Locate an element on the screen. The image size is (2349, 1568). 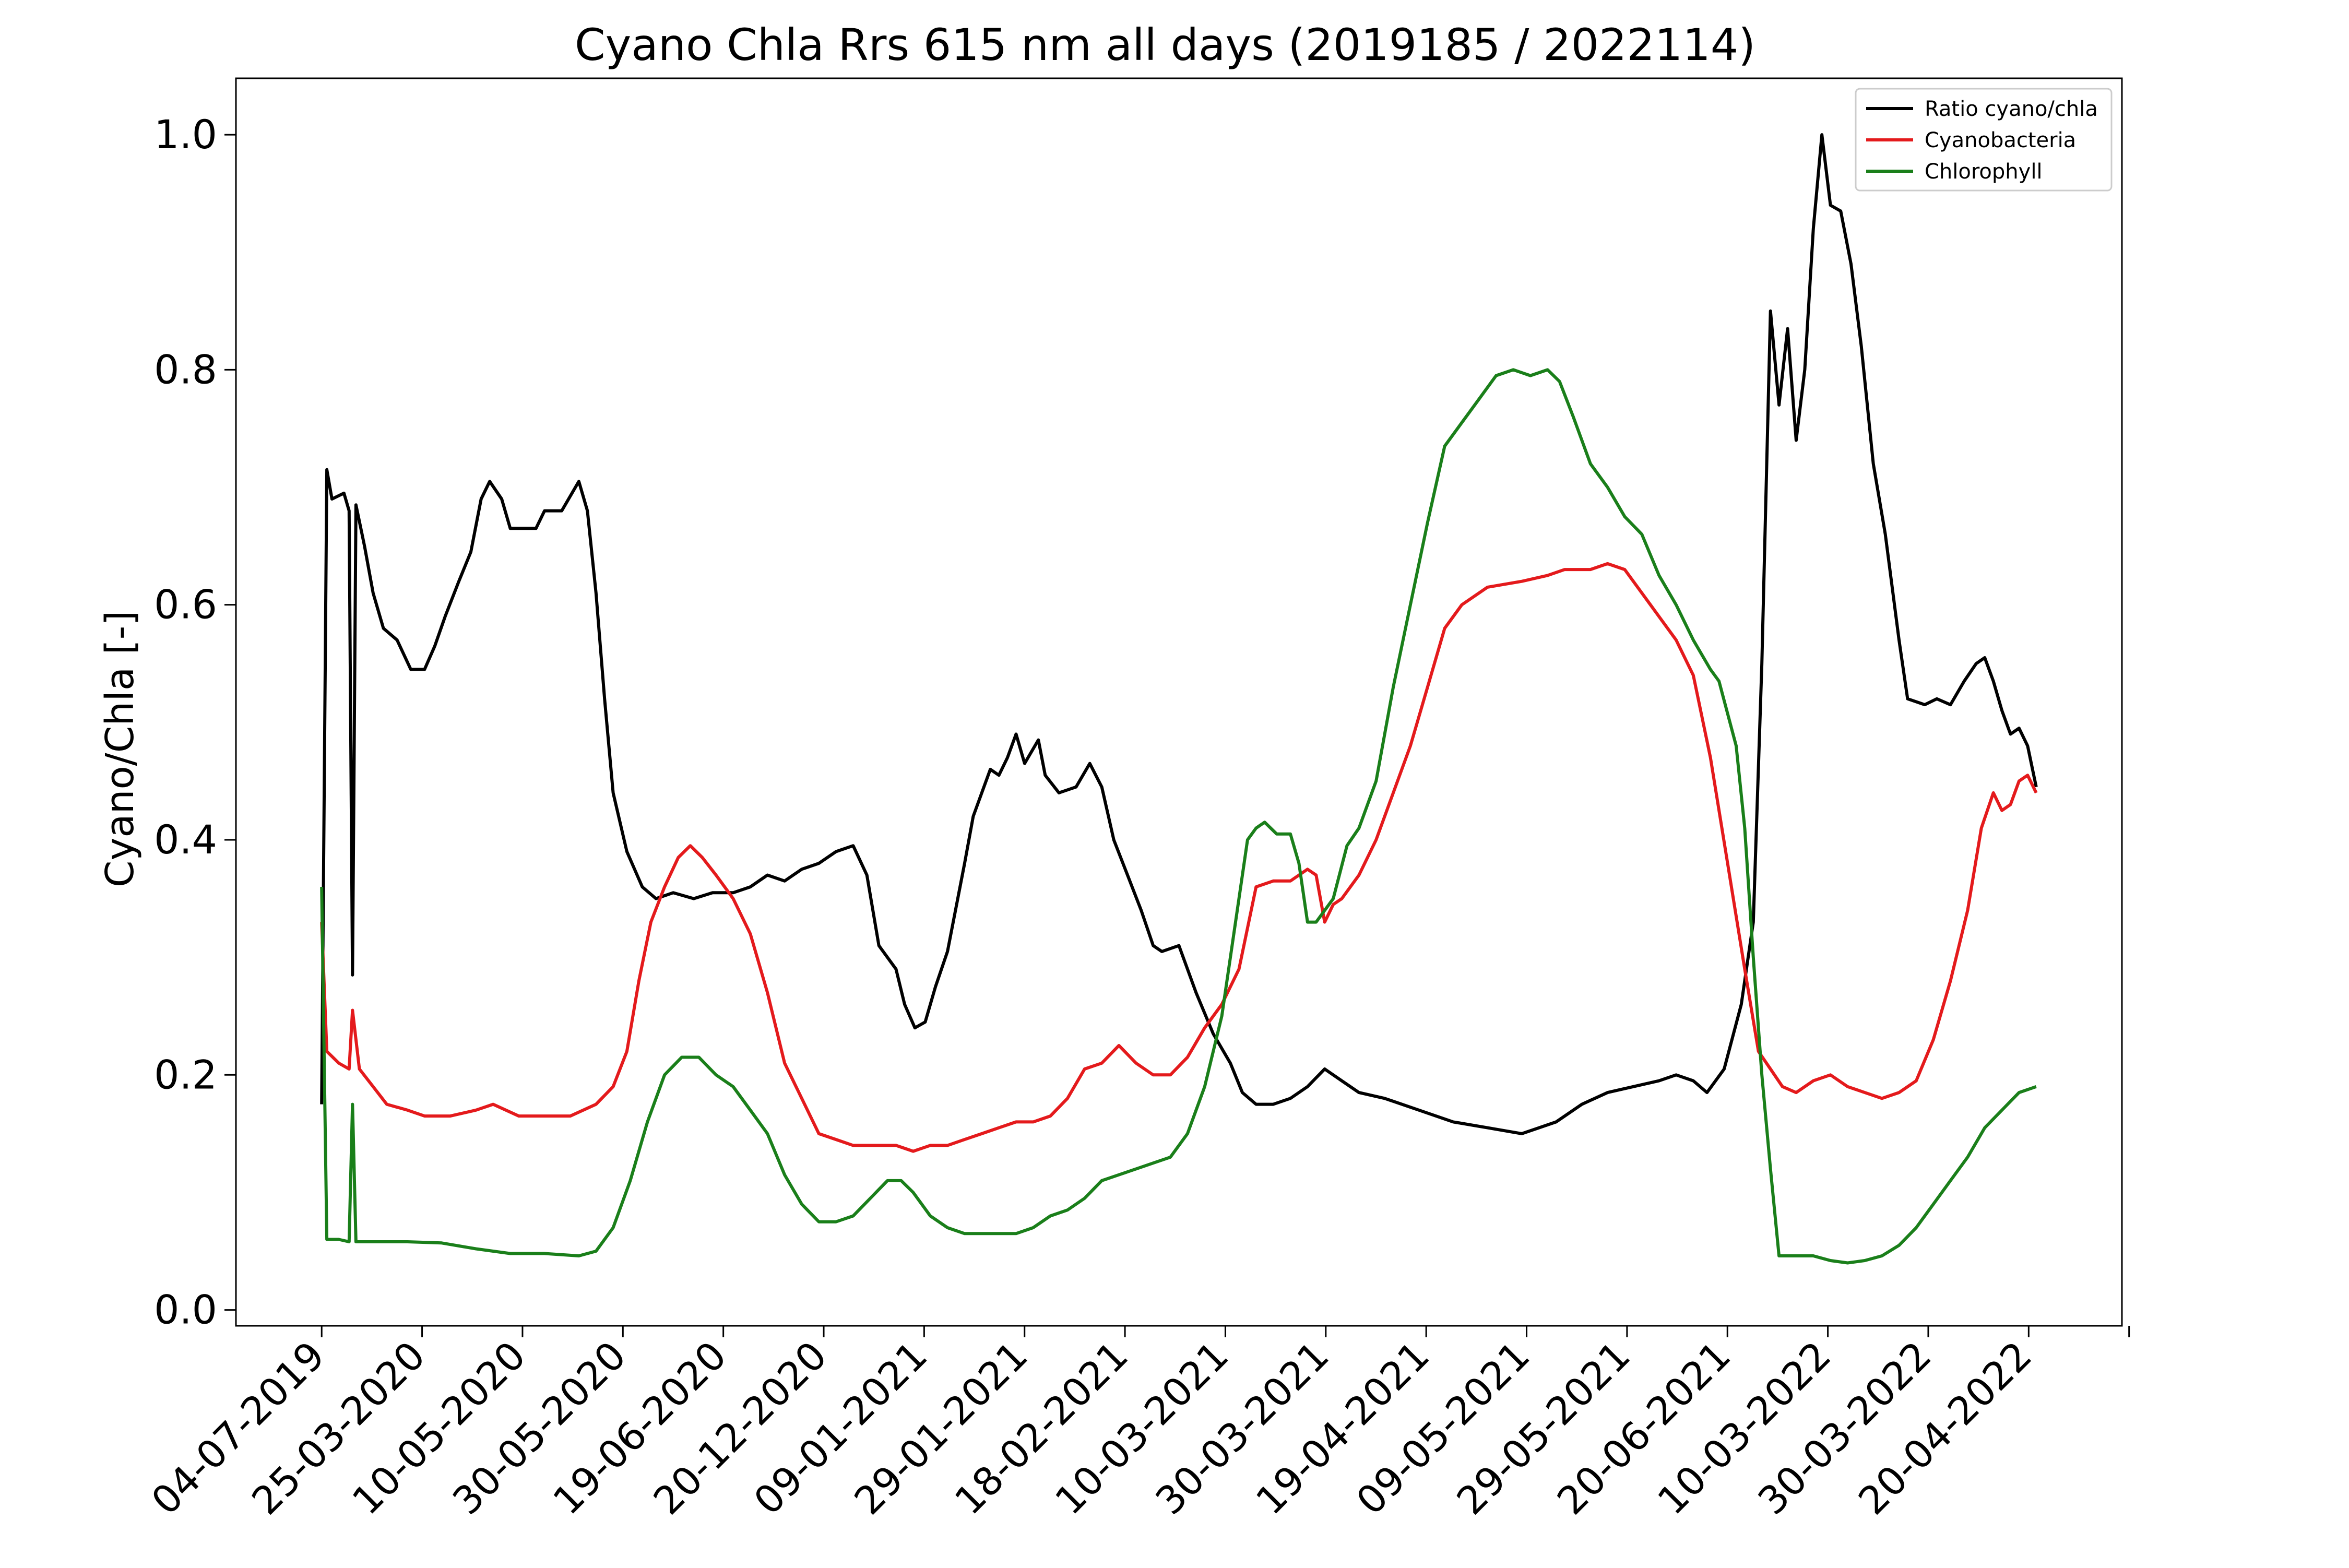
legend-box is located at coordinates (1984, 140).